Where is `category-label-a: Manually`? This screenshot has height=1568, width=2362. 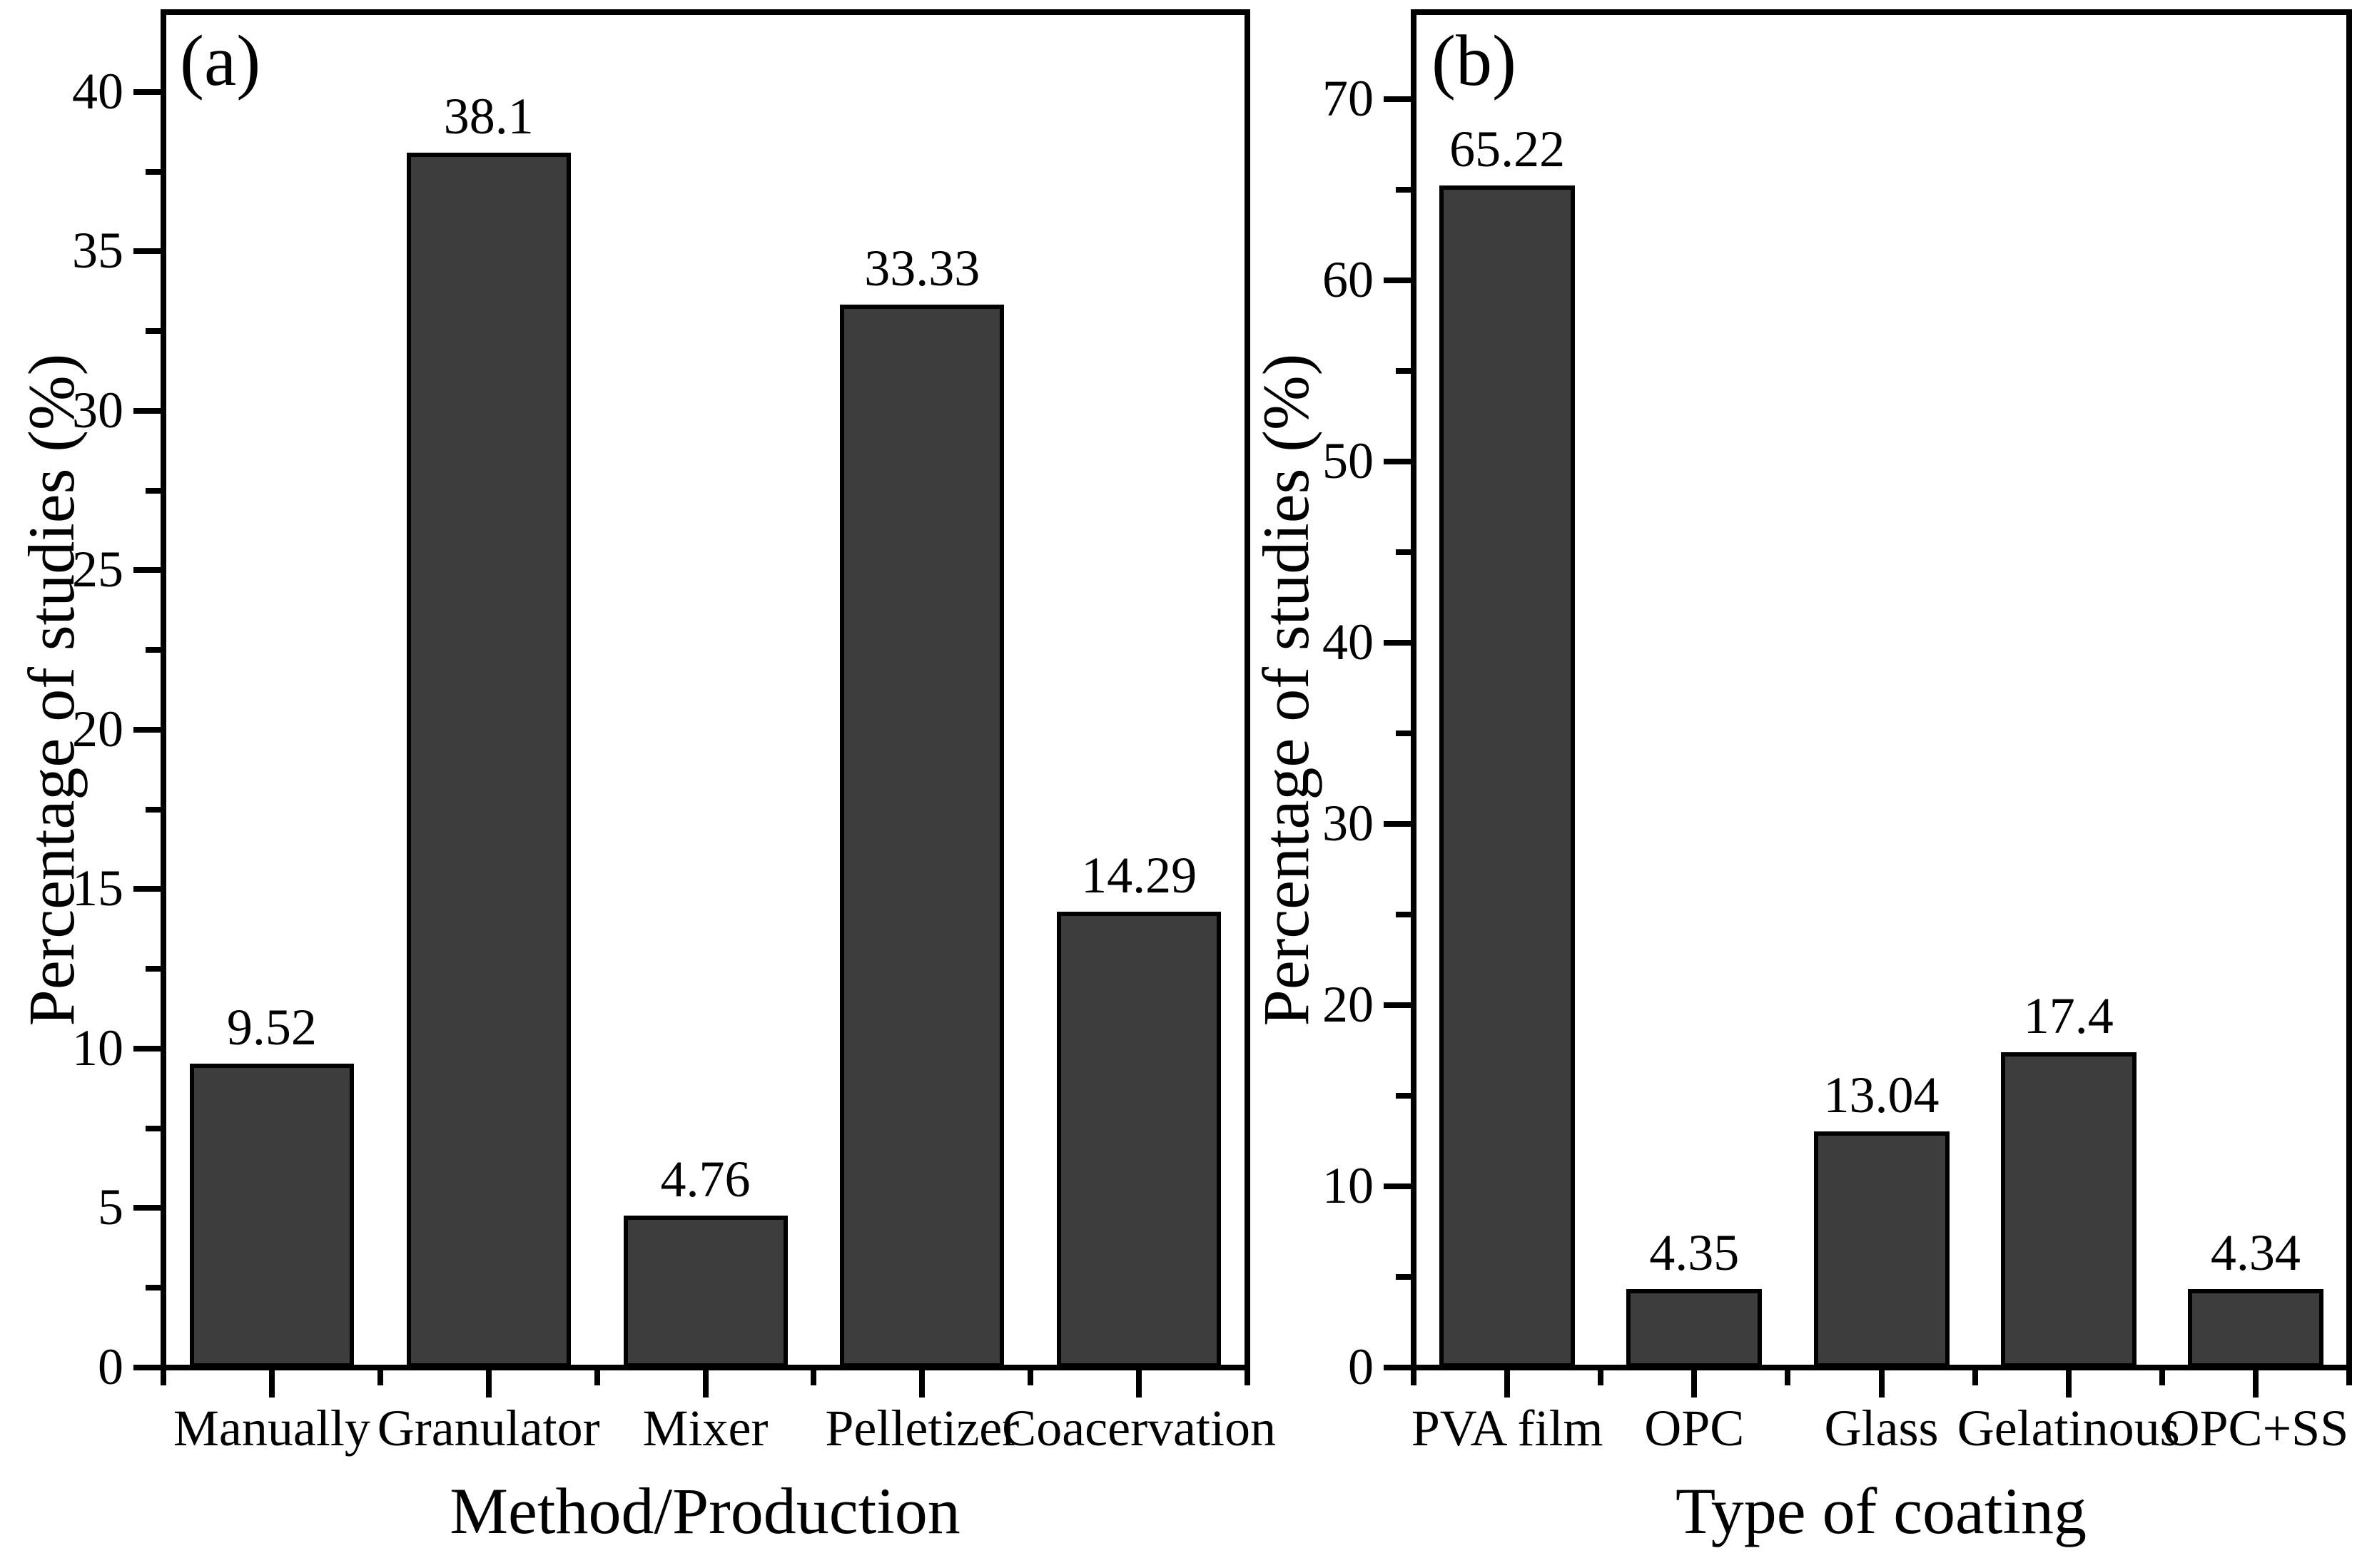 category-label-a: Manually is located at coordinates (271, 1428).